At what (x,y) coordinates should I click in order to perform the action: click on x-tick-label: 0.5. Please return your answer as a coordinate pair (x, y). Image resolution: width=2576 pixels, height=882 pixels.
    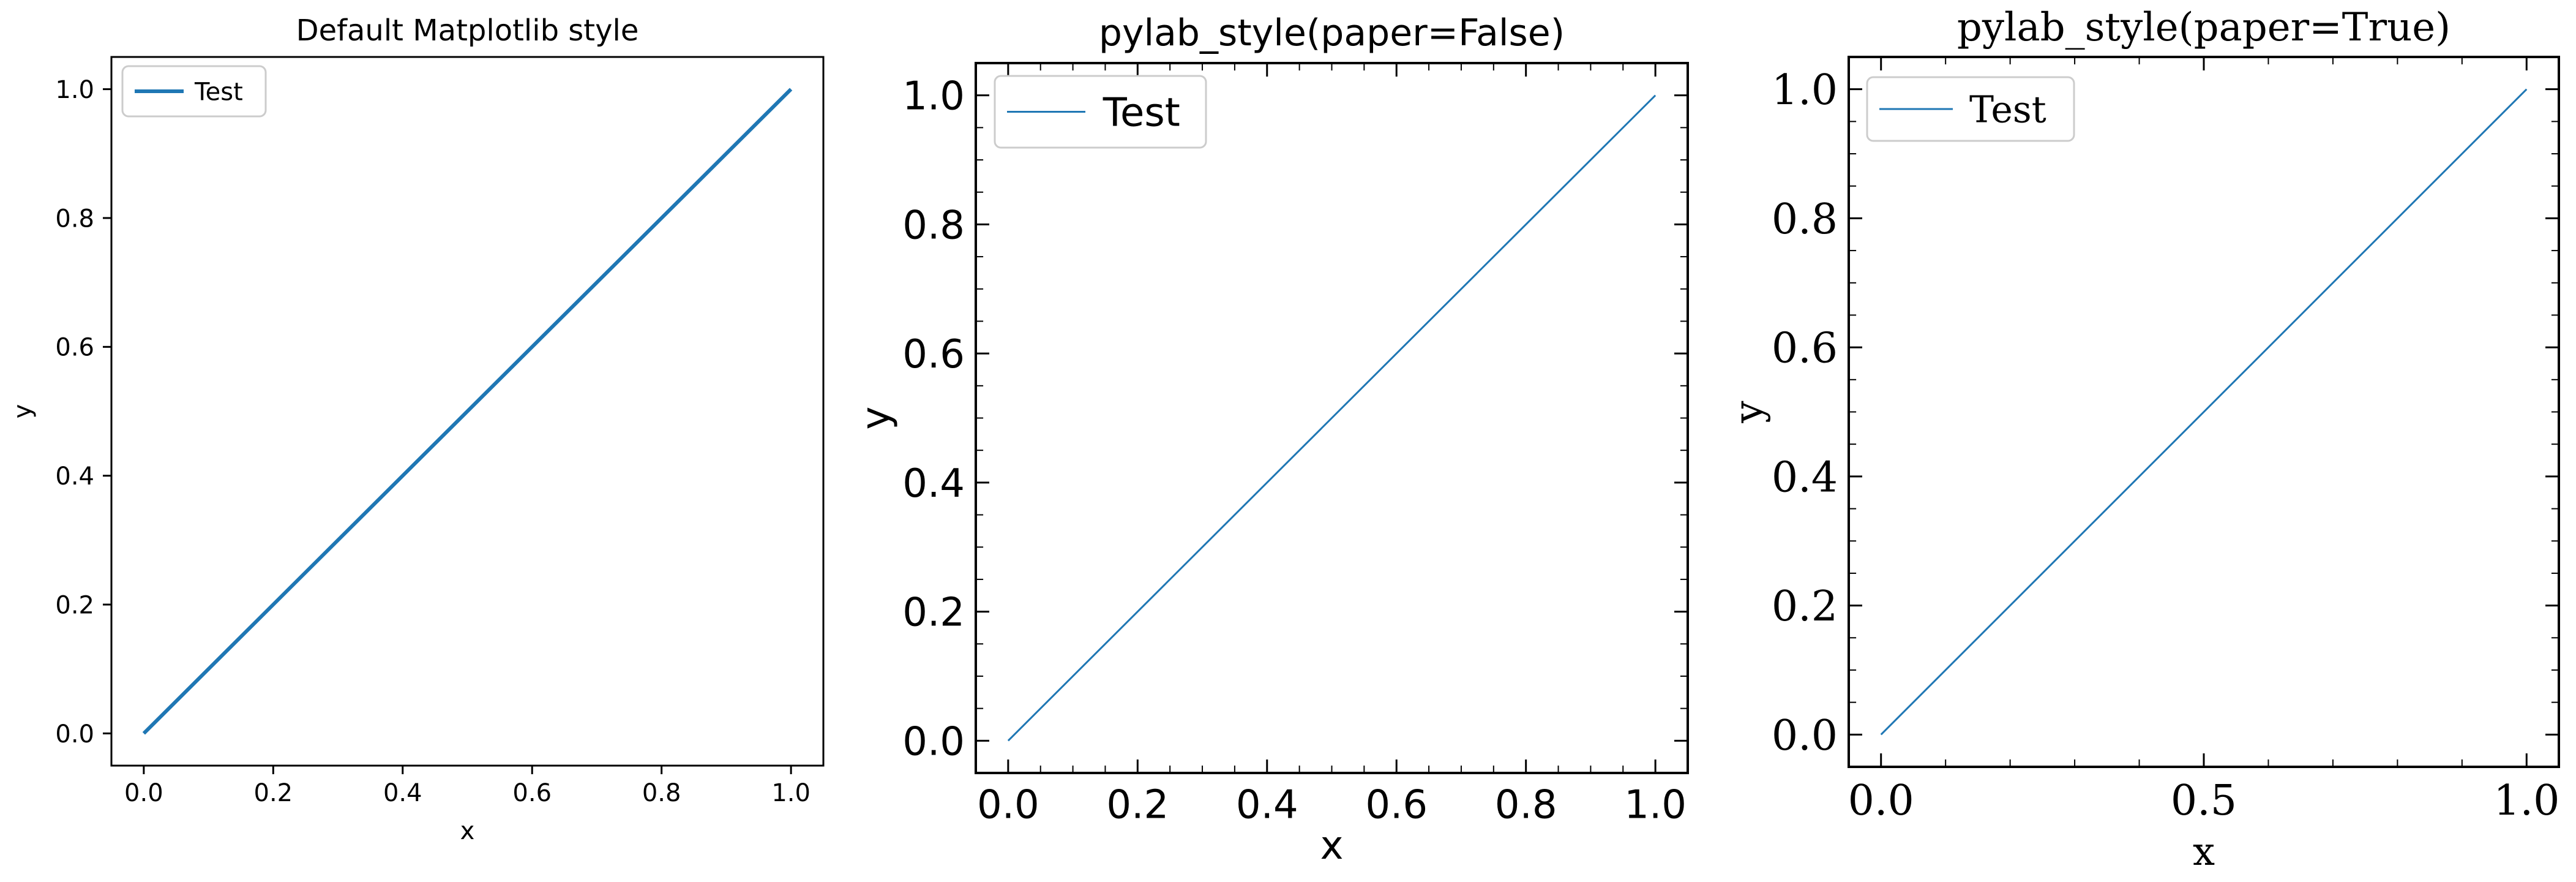
    Looking at the image, I should click on (2204, 801).